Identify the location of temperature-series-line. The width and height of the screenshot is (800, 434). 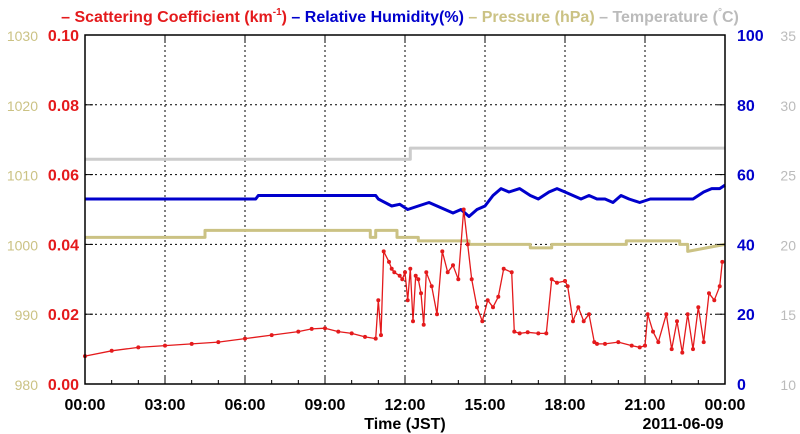
(405, 153).